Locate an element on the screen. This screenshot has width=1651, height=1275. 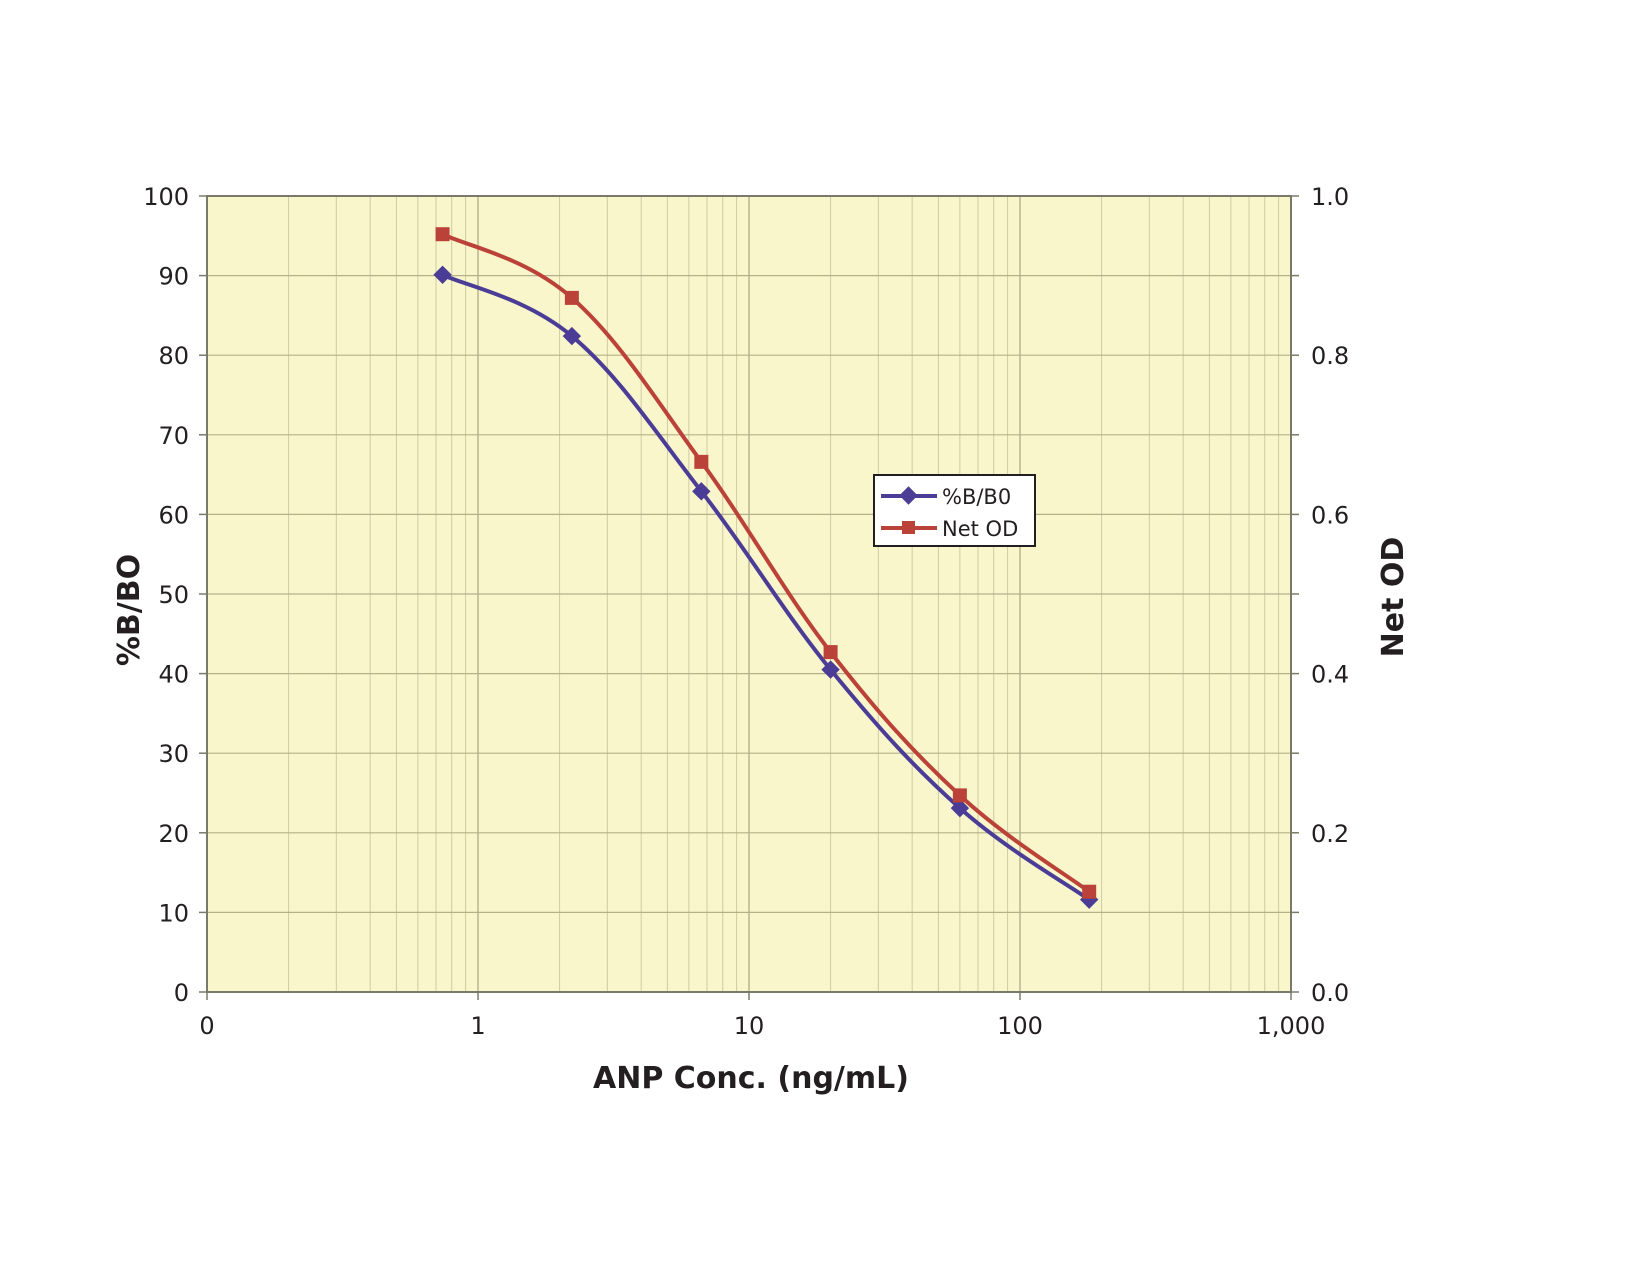
y-axis-tick-labels: 0 10 20 30 40 50 60 70 80 90 100 is located at coordinates (166, 595).